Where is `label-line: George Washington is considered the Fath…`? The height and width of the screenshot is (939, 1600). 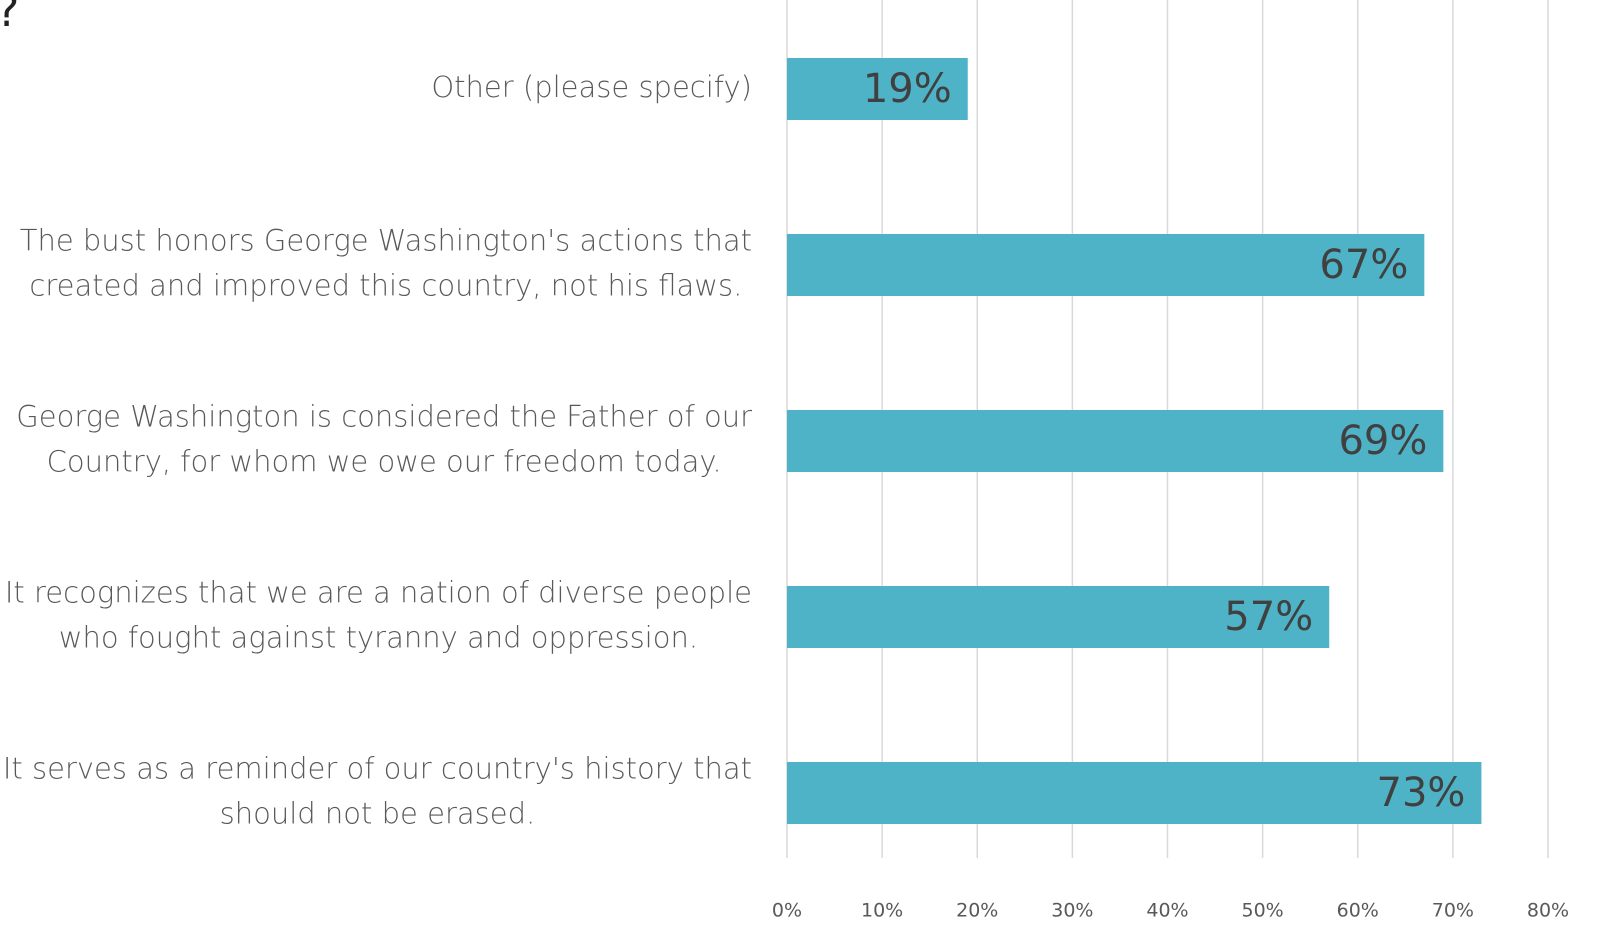 label-line: George Washington is considered the Fath… is located at coordinates (384, 417).